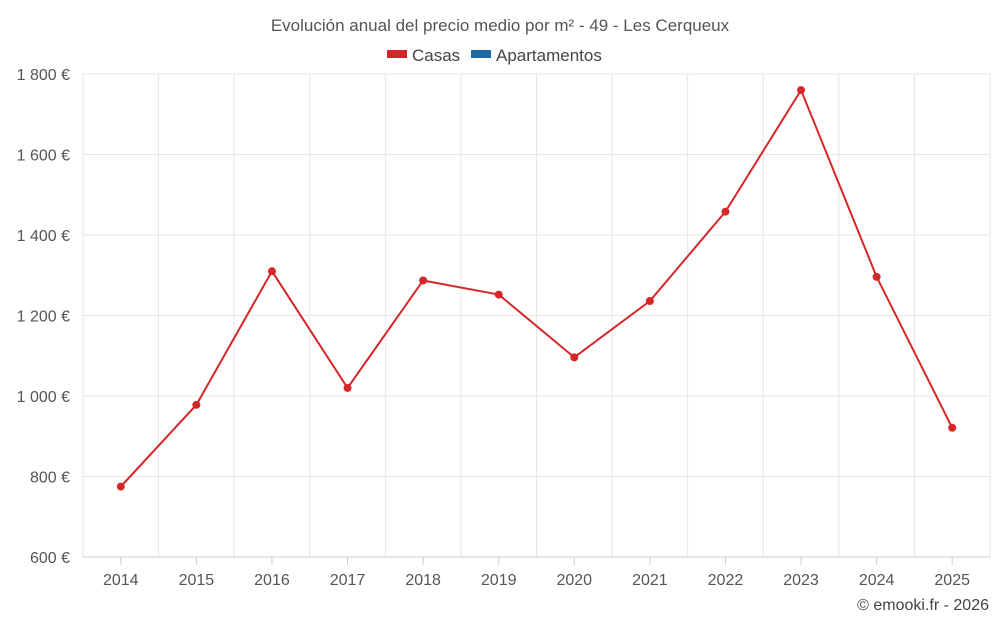 This screenshot has height=625, width=1000. Describe the element at coordinates (121, 580) in the screenshot. I see `x-tick-label: 2014` at that location.